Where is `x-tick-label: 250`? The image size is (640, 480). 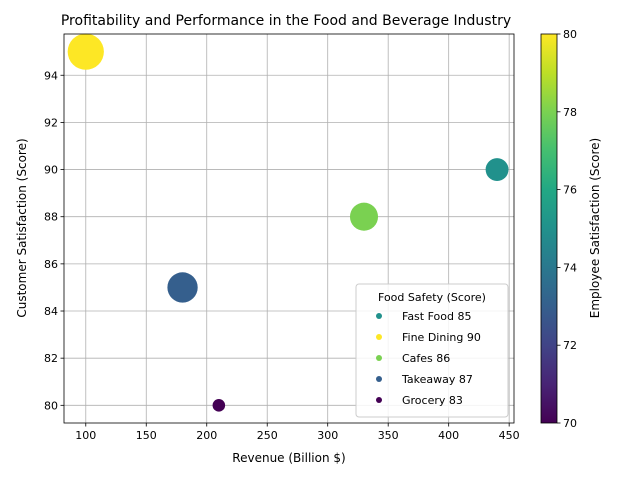 x-tick-label: 250 is located at coordinates (267, 435).